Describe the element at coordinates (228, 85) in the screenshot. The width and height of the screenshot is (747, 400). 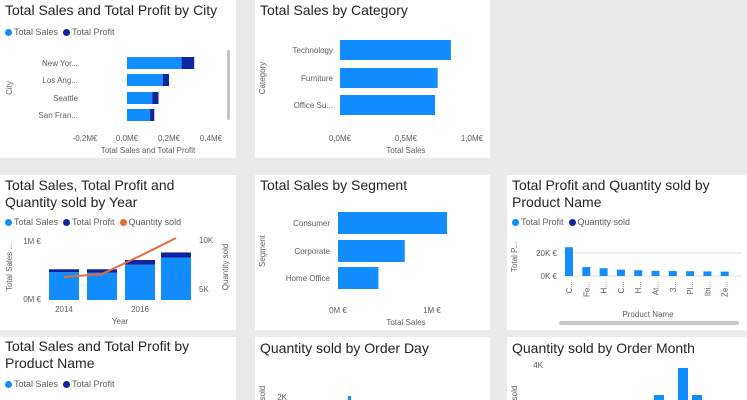
I see `scrollbar` at that location.